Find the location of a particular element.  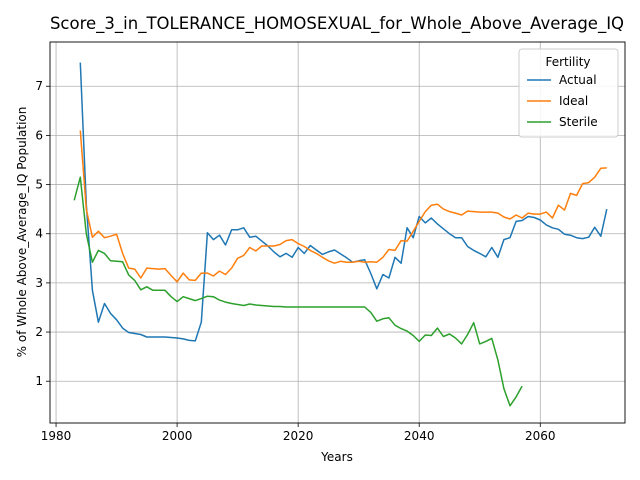

legend-label-sterile: Sterile is located at coordinates (578, 122).